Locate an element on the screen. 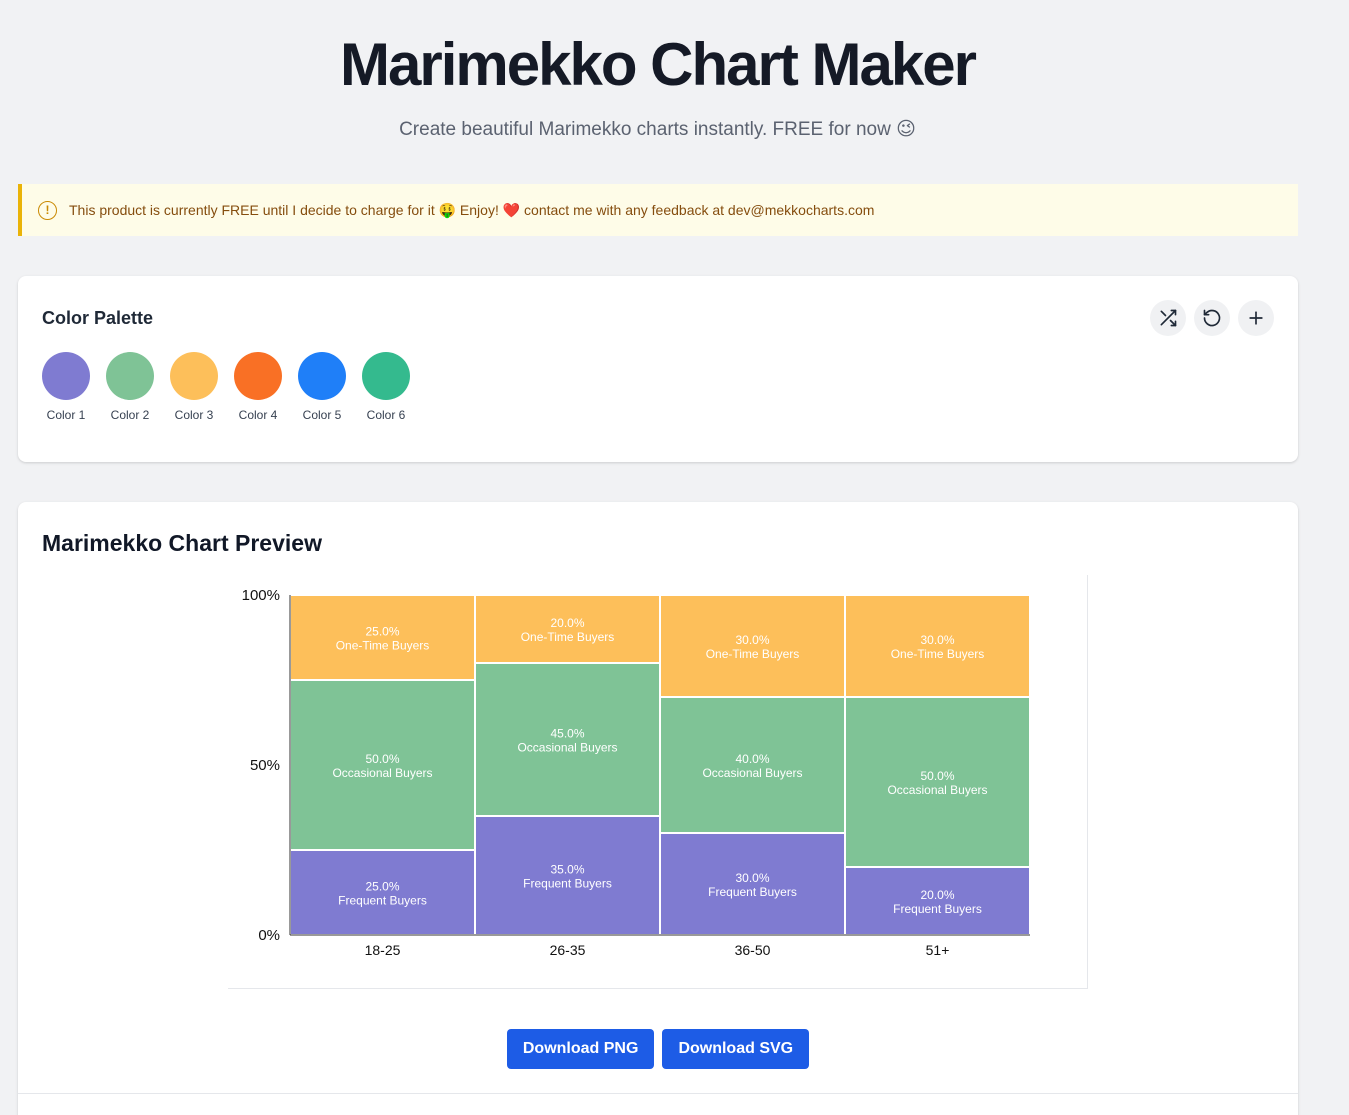 This screenshot has width=1349, height=1115. color-swatch-4: Color 4 is located at coordinates (258, 387).